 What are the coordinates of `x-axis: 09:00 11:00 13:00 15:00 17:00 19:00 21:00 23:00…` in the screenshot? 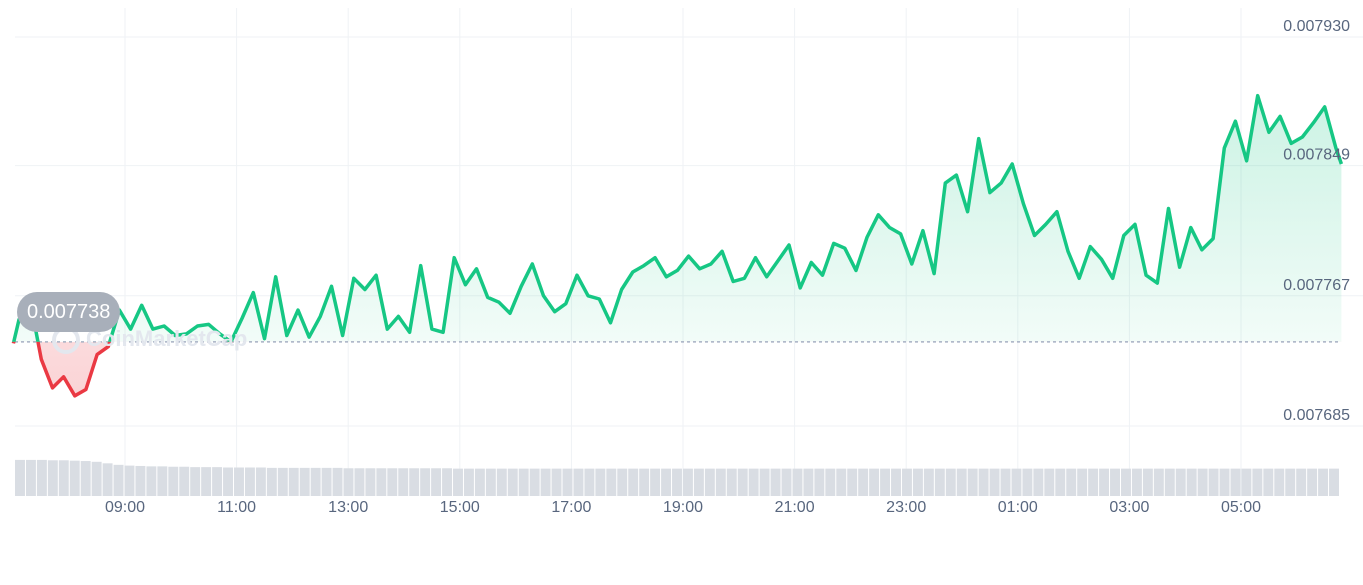 It's located at (683, 507).